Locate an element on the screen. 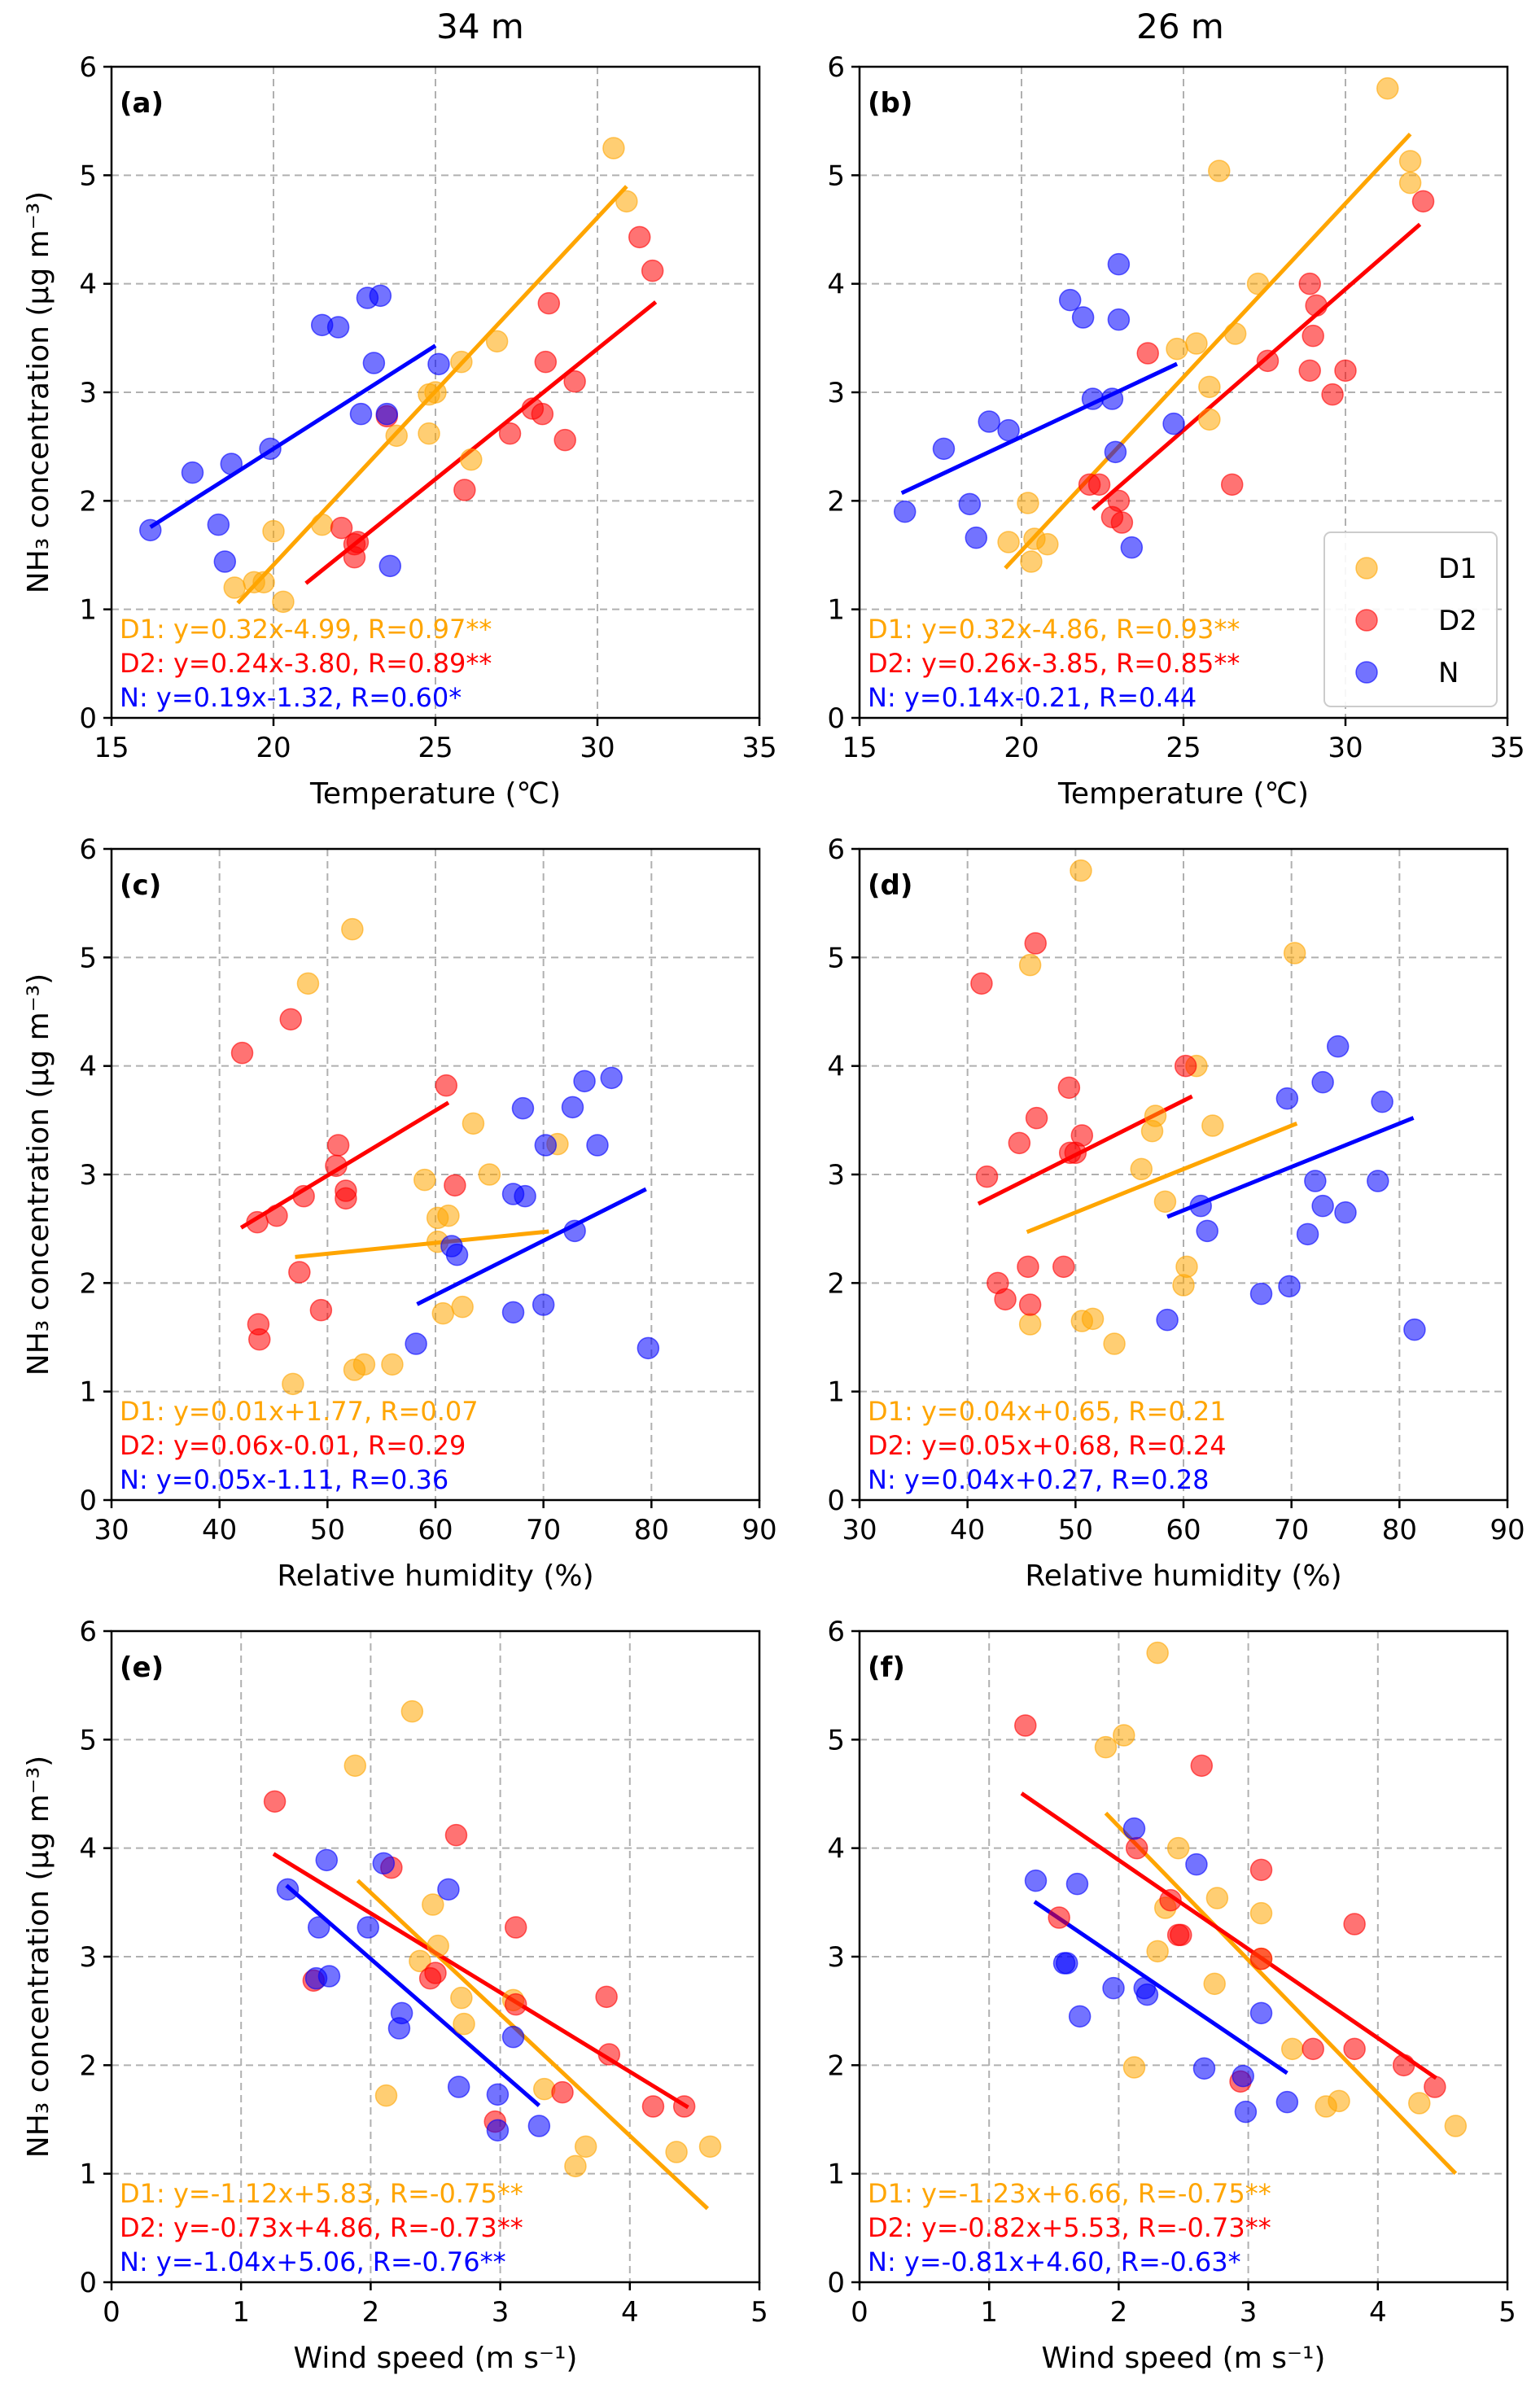 This screenshot has width=1540, height=2397. fit-line-n is located at coordinates (293, 436).